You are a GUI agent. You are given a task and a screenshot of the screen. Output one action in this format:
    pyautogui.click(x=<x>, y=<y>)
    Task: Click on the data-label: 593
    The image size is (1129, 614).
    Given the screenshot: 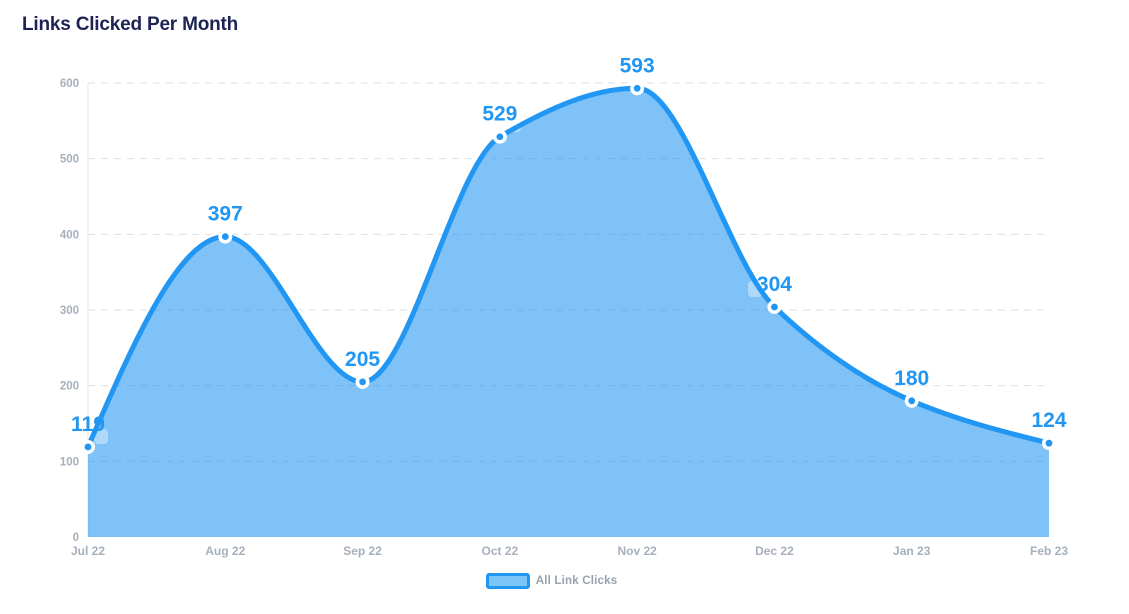 What is the action you would take?
    pyautogui.click(x=637, y=65)
    